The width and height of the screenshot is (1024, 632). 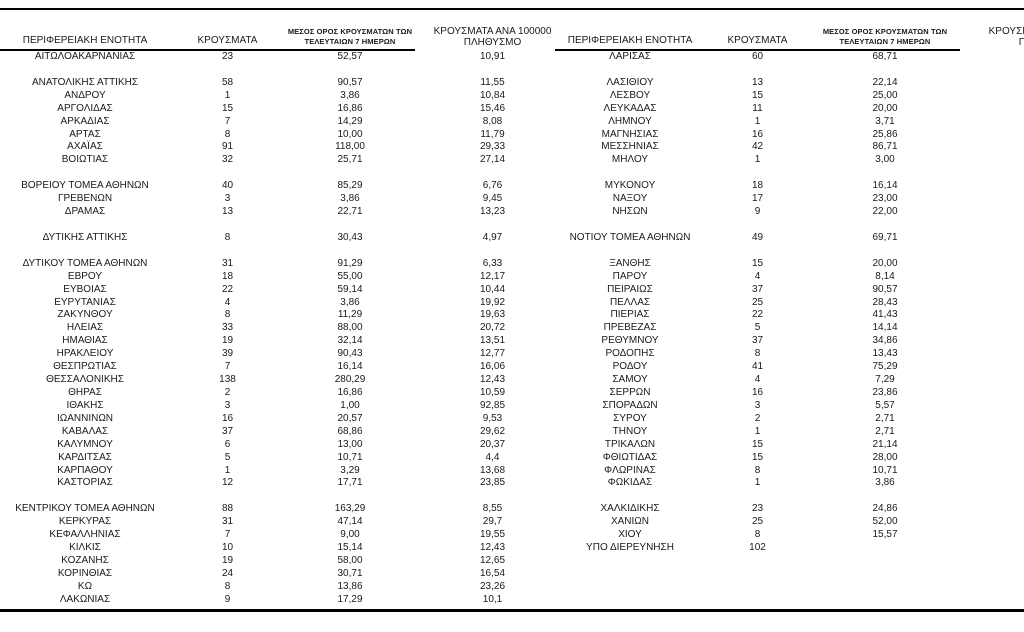 What do you see at coordinates (630, 276) in the screenshot?
I see `region-cell: ΠΑΡΟΥ` at bounding box center [630, 276].